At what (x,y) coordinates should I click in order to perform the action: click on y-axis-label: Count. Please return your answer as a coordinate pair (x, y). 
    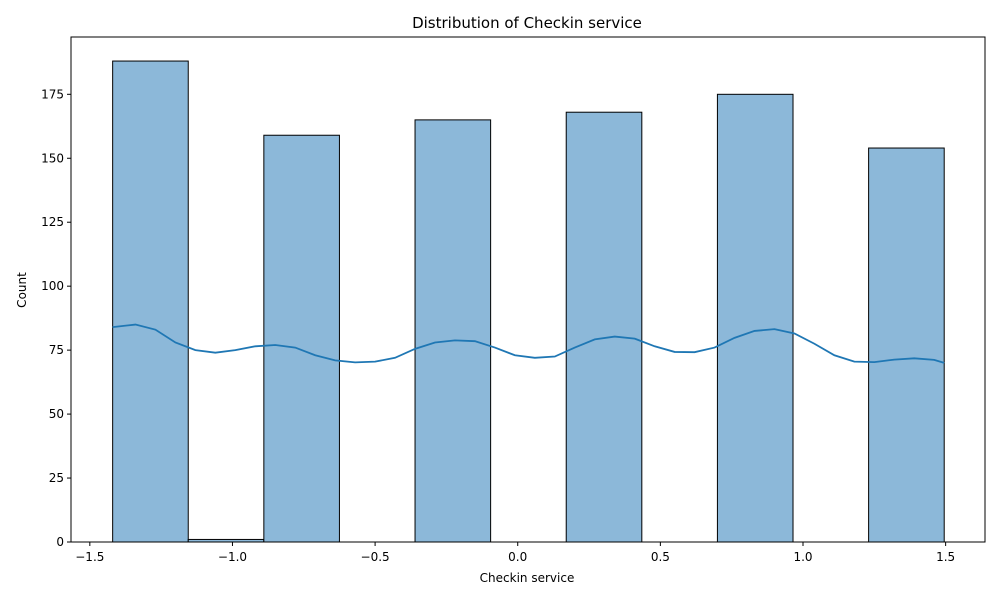
    Looking at the image, I should click on (22, 290).